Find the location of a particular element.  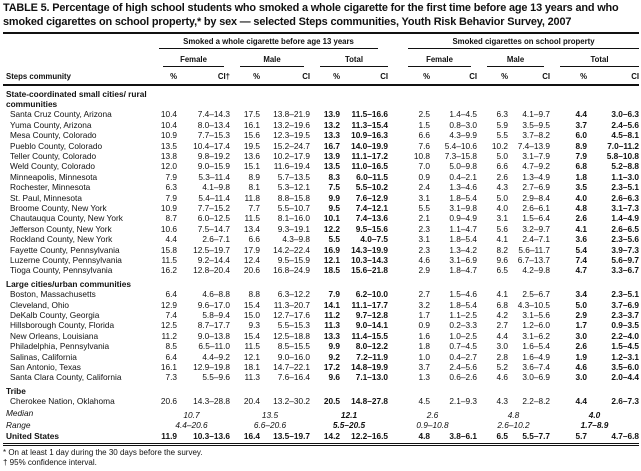

percent-value: 1.6 is located at coordinates (424, 335).